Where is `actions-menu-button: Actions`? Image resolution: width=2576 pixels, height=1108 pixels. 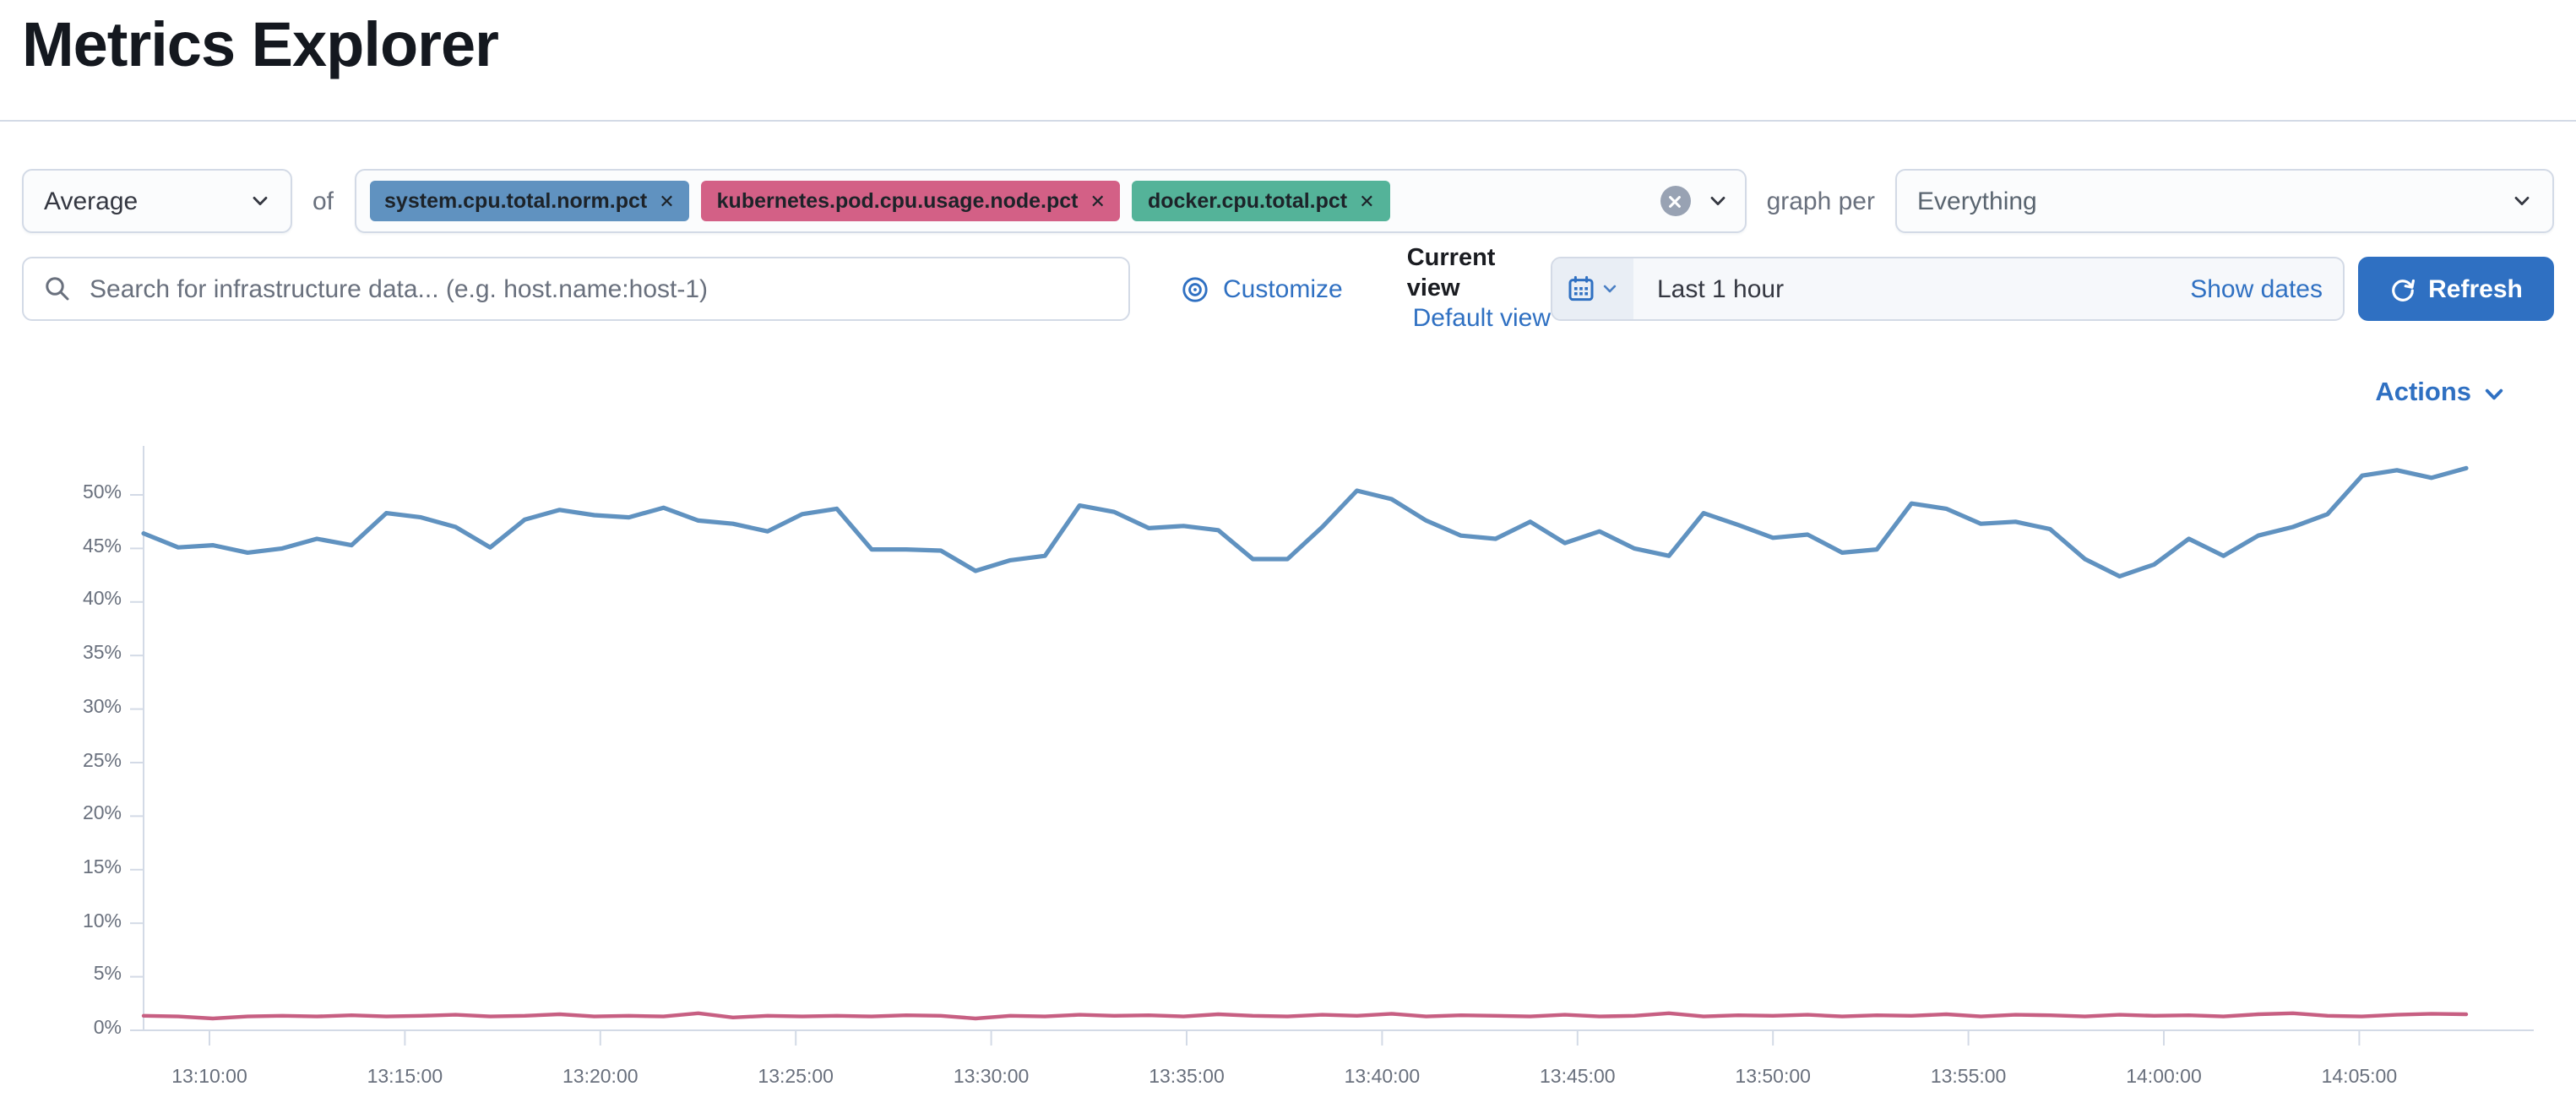 actions-menu-button: Actions is located at coordinates (2440, 393).